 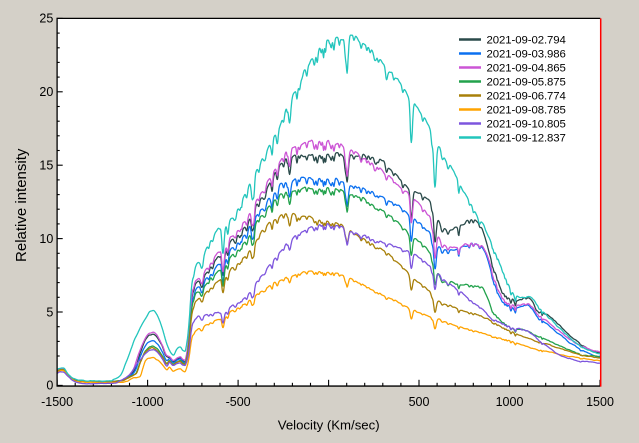 What do you see at coordinates (526, 41) in the screenshot?
I see `svg-text: 2021-09-02.794` at bounding box center [526, 41].